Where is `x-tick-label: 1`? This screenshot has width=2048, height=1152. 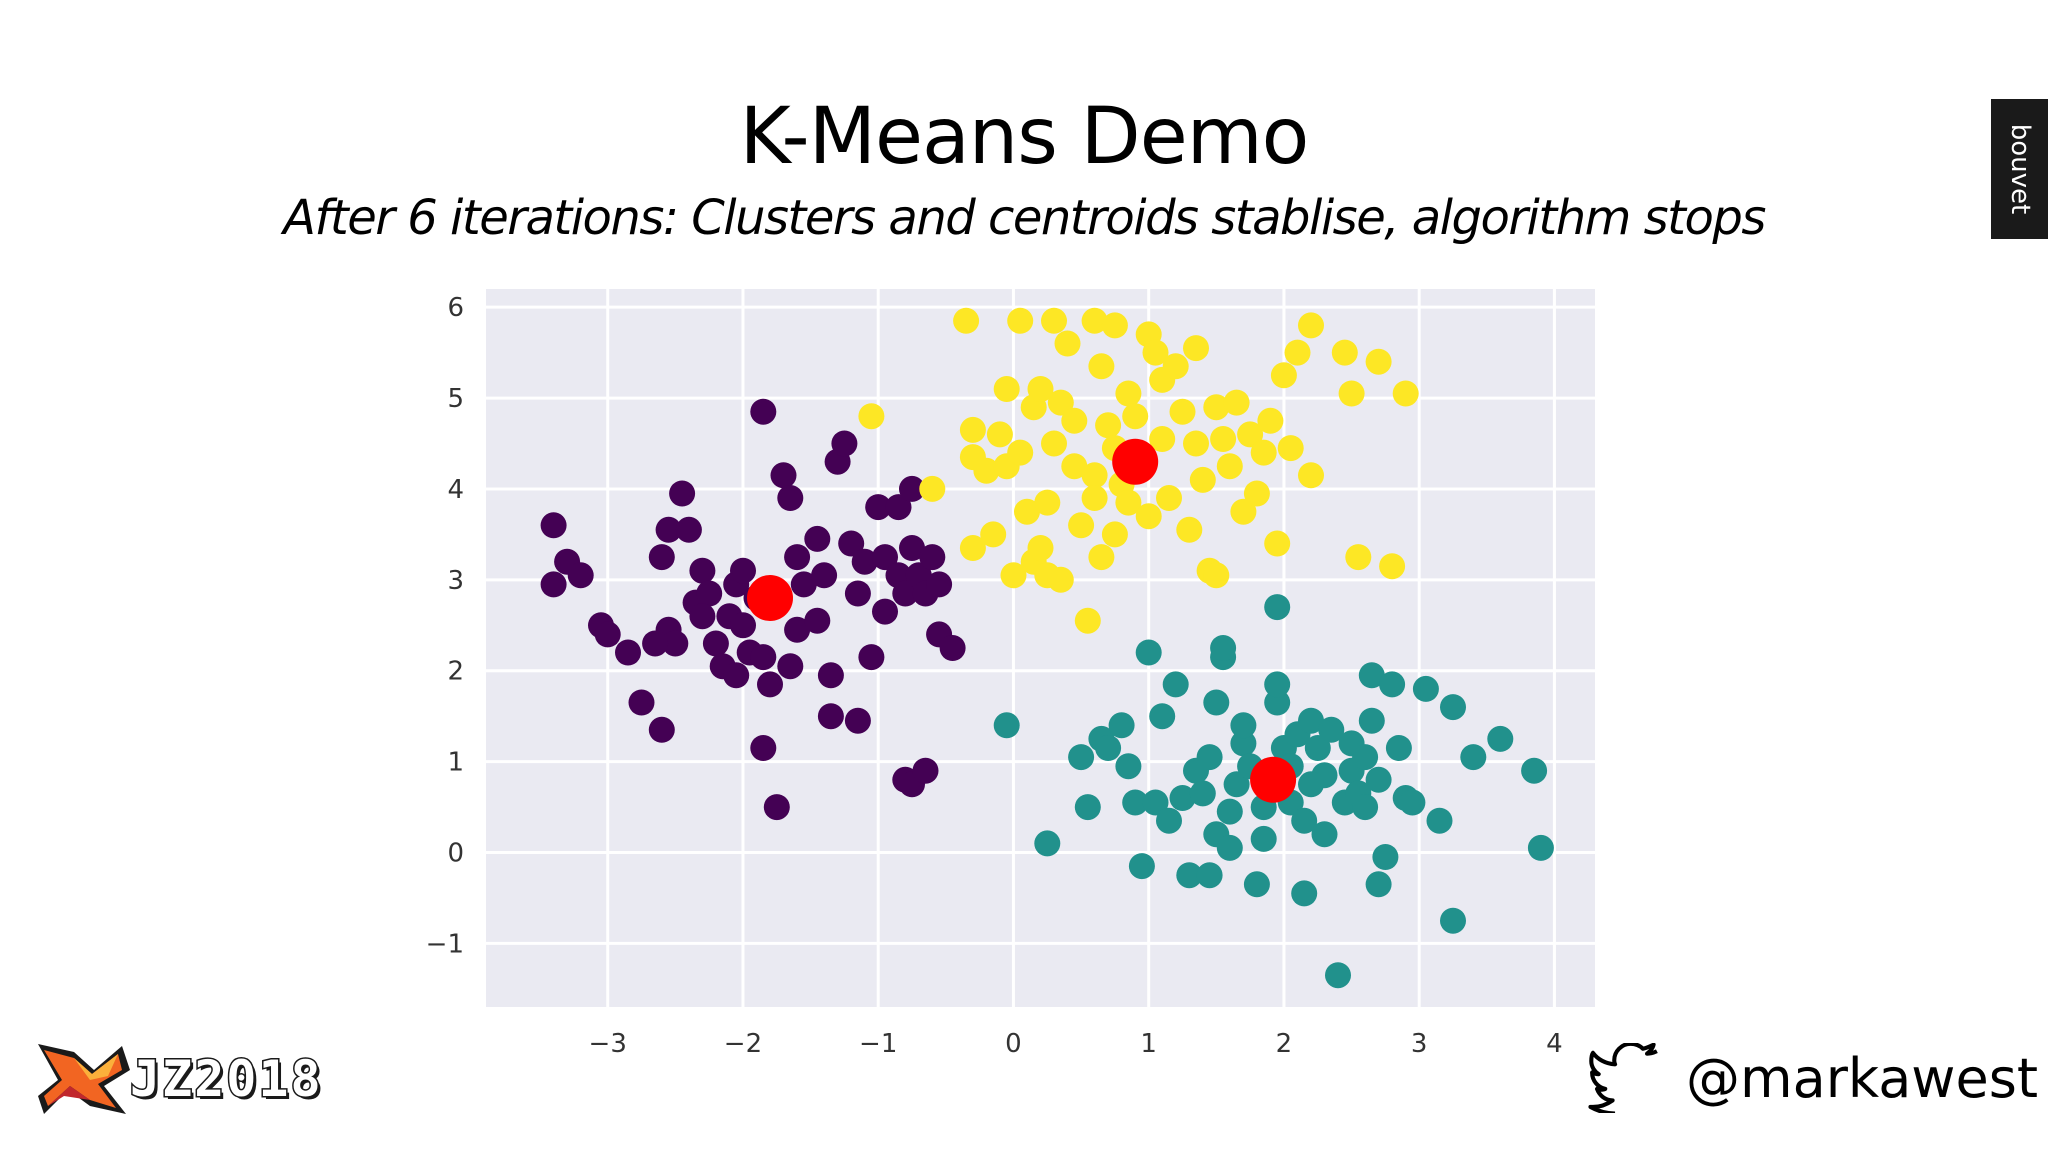
x-tick-label: 1 is located at coordinates (1148, 1044).